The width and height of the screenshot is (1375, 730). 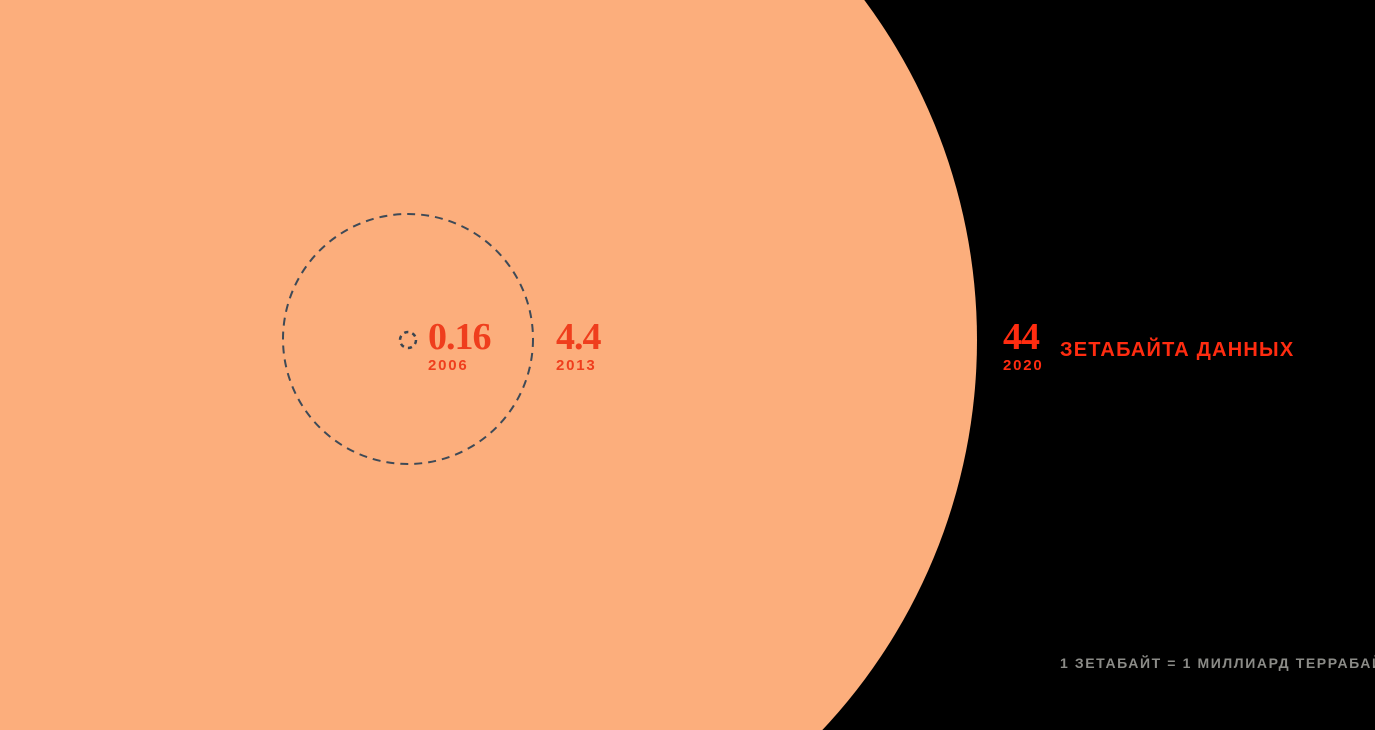 What do you see at coordinates (459, 337) in the screenshot?
I see `value-2006: 0.16` at bounding box center [459, 337].